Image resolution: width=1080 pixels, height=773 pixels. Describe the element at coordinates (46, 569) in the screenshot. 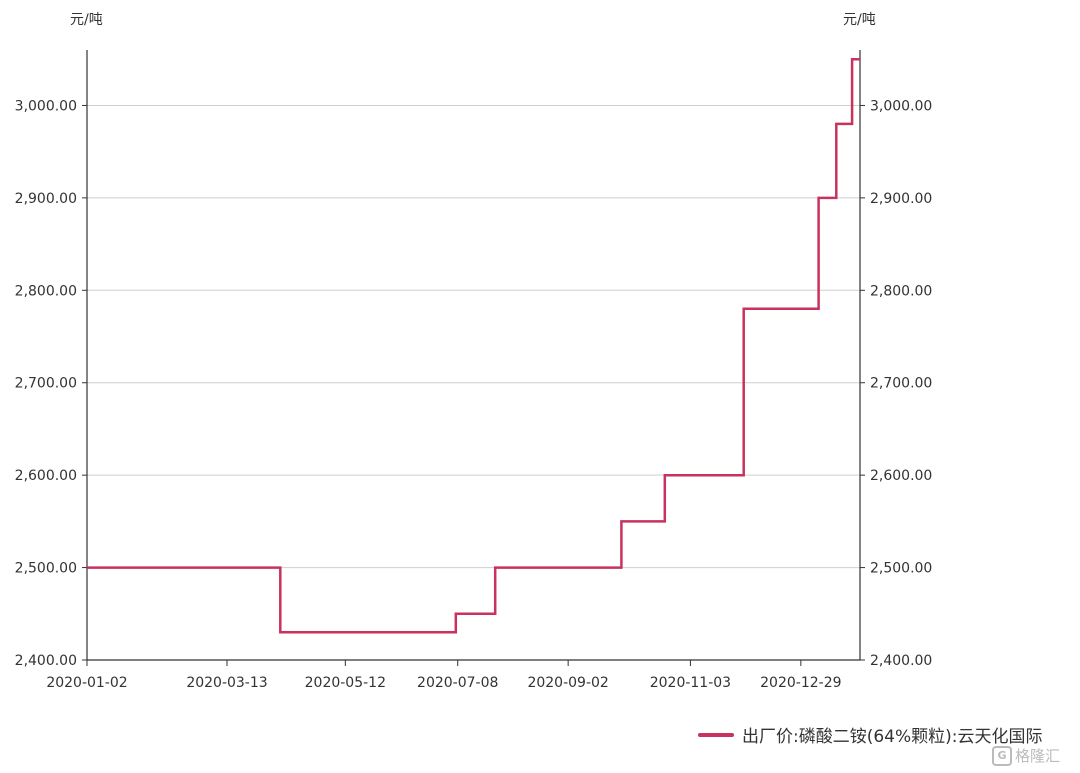

I see `y-tick-label-left: 2,500.00` at that location.